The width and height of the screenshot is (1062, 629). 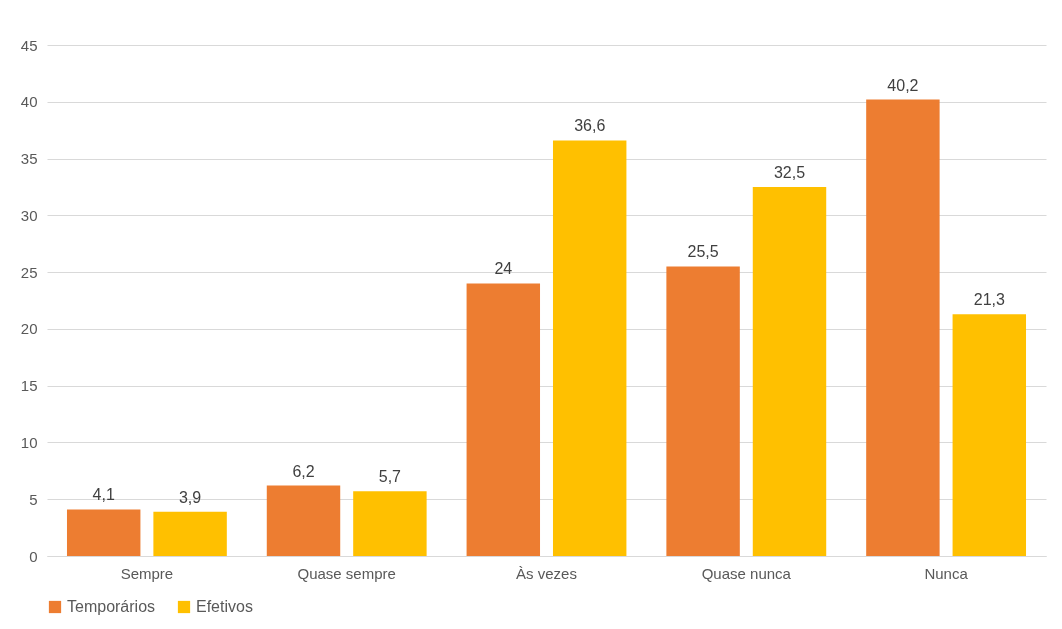 What do you see at coordinates (703, 252) in the screenshot?
I see `data-label: 25,5` at bounding box center [703, 252].